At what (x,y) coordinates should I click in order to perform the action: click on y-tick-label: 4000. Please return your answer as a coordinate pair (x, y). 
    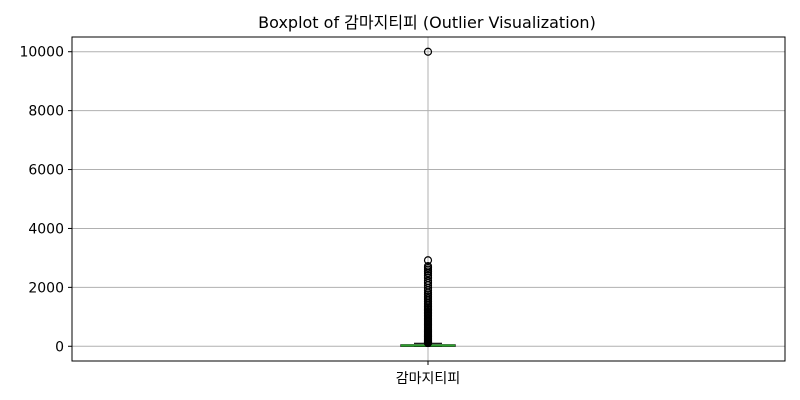
    Looking at the image, I should click on (46, 229).